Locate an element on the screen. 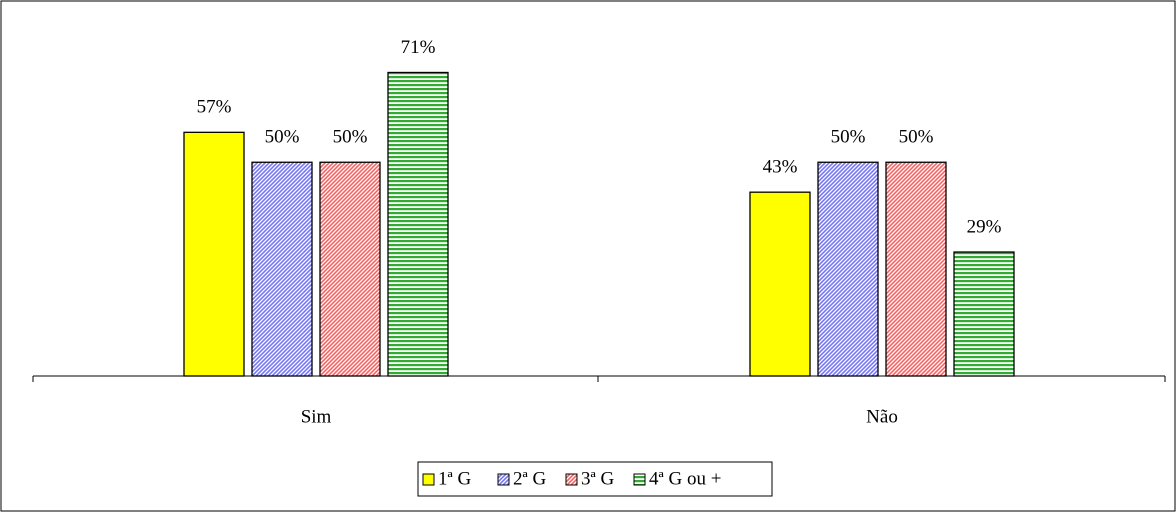 This screenshot has width=1176, height=512. legend-label: 1ª G is located at coordinates (454, 478).